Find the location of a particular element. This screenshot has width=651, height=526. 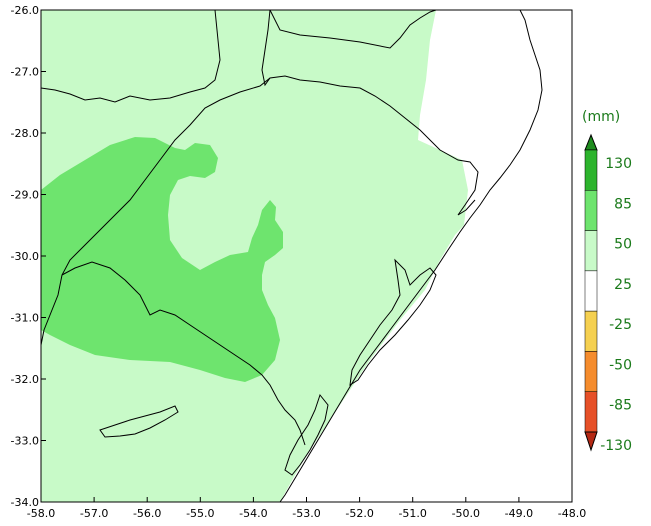

lagoa-dos-patos is located at coordinates (393, 322).